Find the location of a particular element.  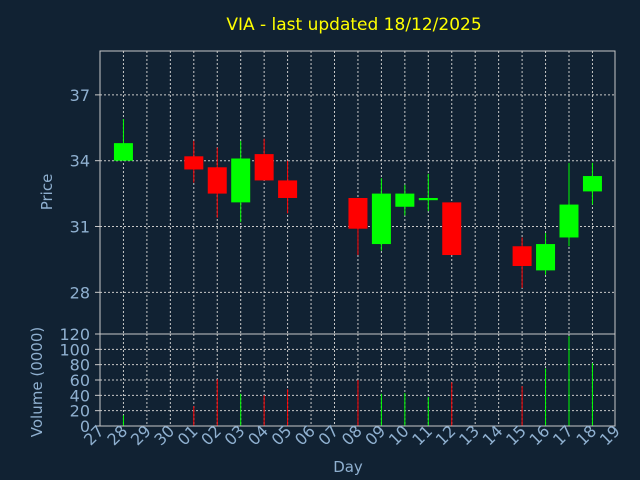

volume-tick-label: 40 is located at coordinates (80, 395).